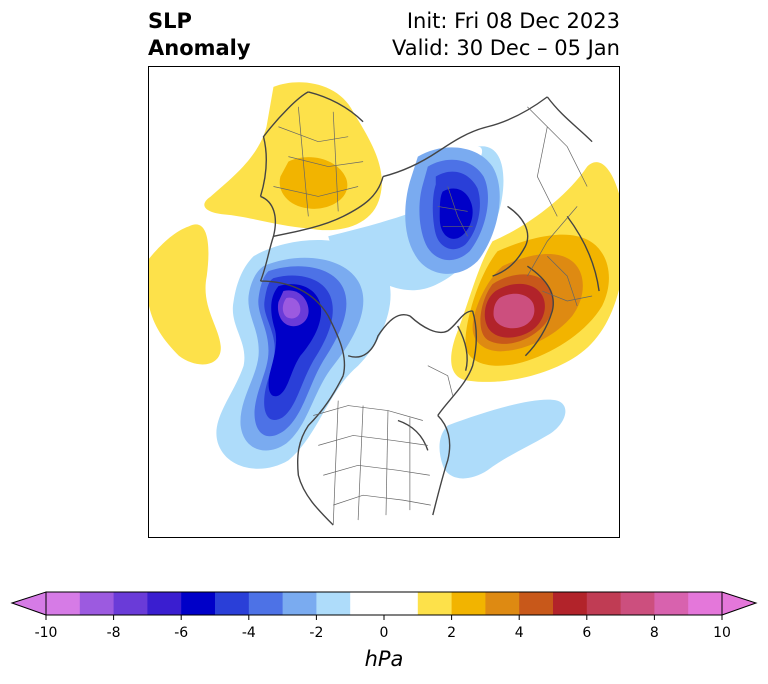 The width and height of the screenshot is (768, 684). What do you see at coordinates (170, 21) in the screenshot?
I see `title-variable-line1: SLP` at bounding box center [170, 21].